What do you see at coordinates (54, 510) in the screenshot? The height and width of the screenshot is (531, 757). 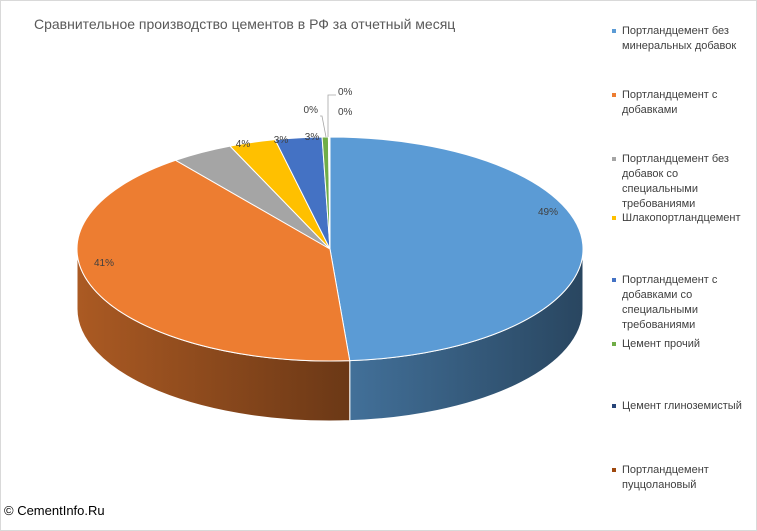 I see `watermark: © CementInfo.Ru` at bounding box center [54, 510].